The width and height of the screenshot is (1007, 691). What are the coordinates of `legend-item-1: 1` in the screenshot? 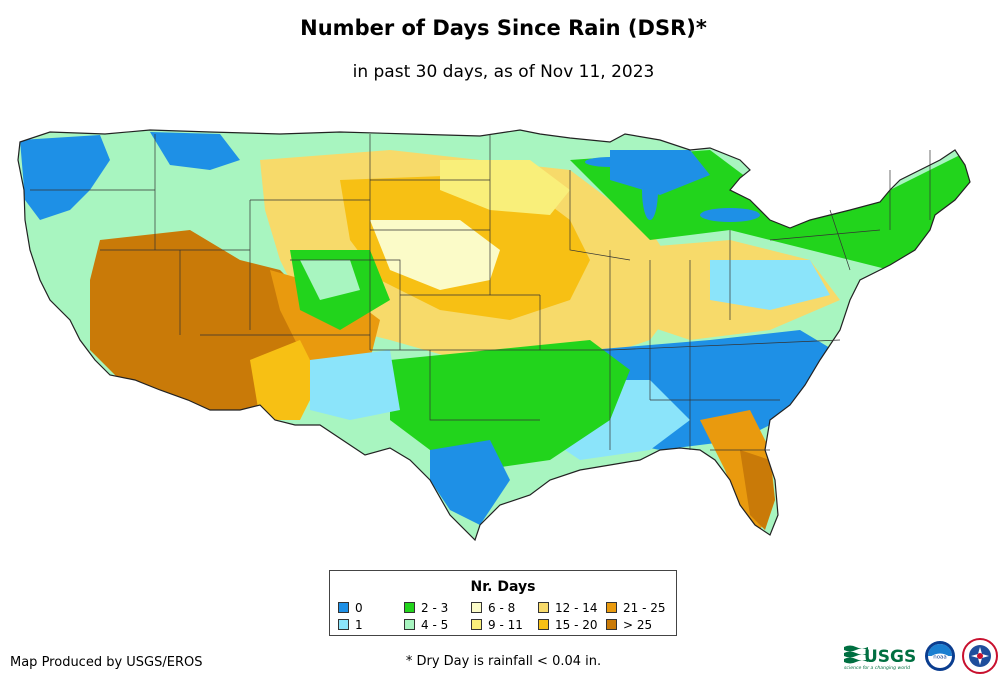 It's located at (350, 625).